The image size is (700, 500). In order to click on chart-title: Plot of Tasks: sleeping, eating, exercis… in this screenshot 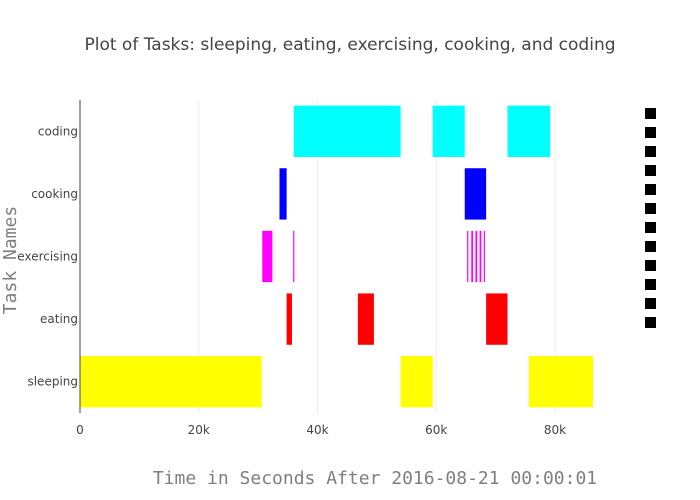, I will do `click(349, 45)`.